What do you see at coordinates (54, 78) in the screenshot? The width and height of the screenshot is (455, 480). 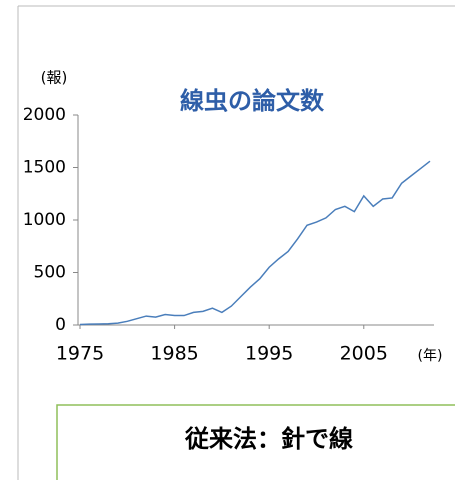 I see `y-axis-label: (報)` at bounding box center [54, 78].